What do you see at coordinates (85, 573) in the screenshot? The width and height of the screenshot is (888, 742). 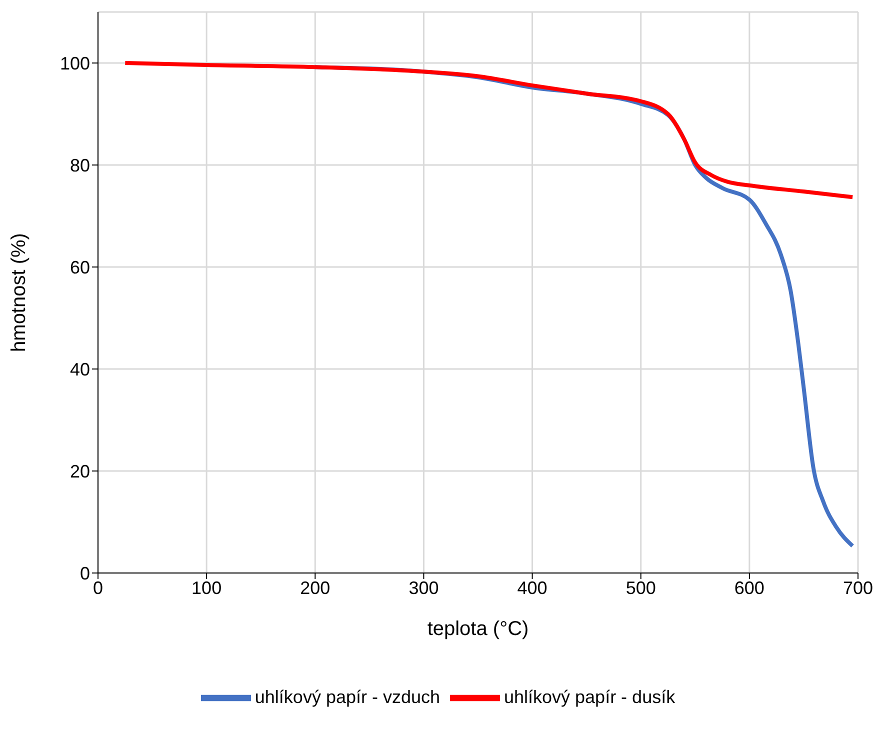 I see `y-tick-label: 0` at bounding box center [85, 573].